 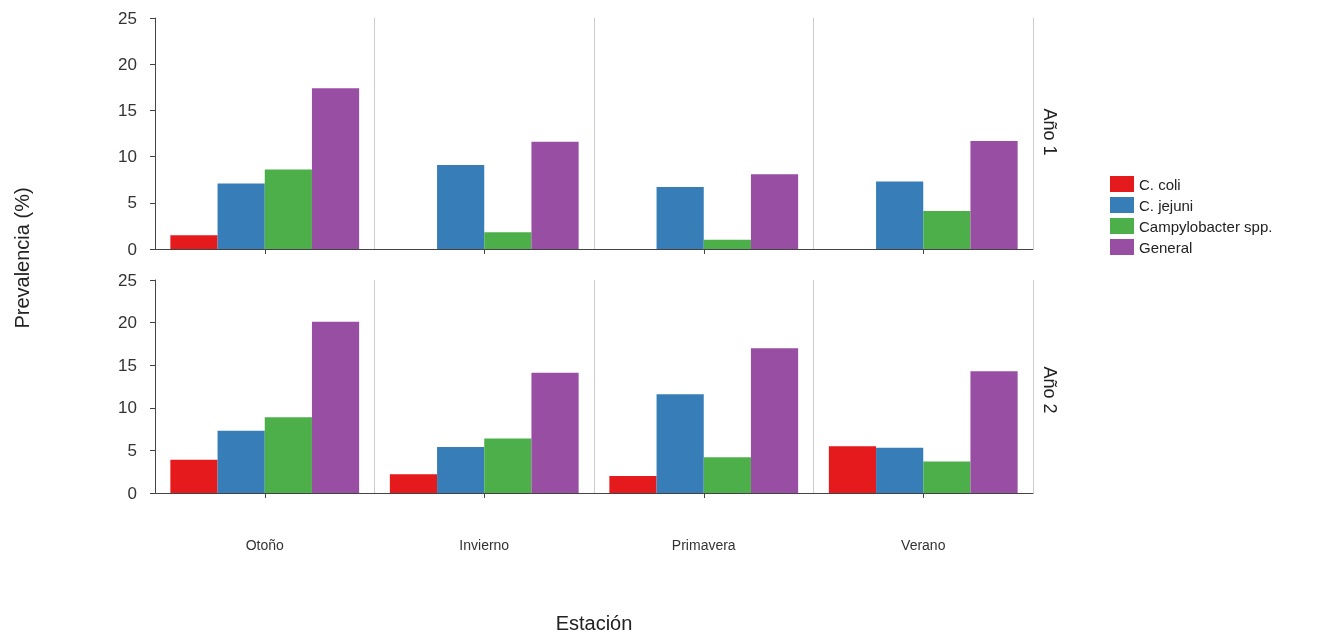 I want to click on x-axis-title: Estación, so click(x=594, y=623).